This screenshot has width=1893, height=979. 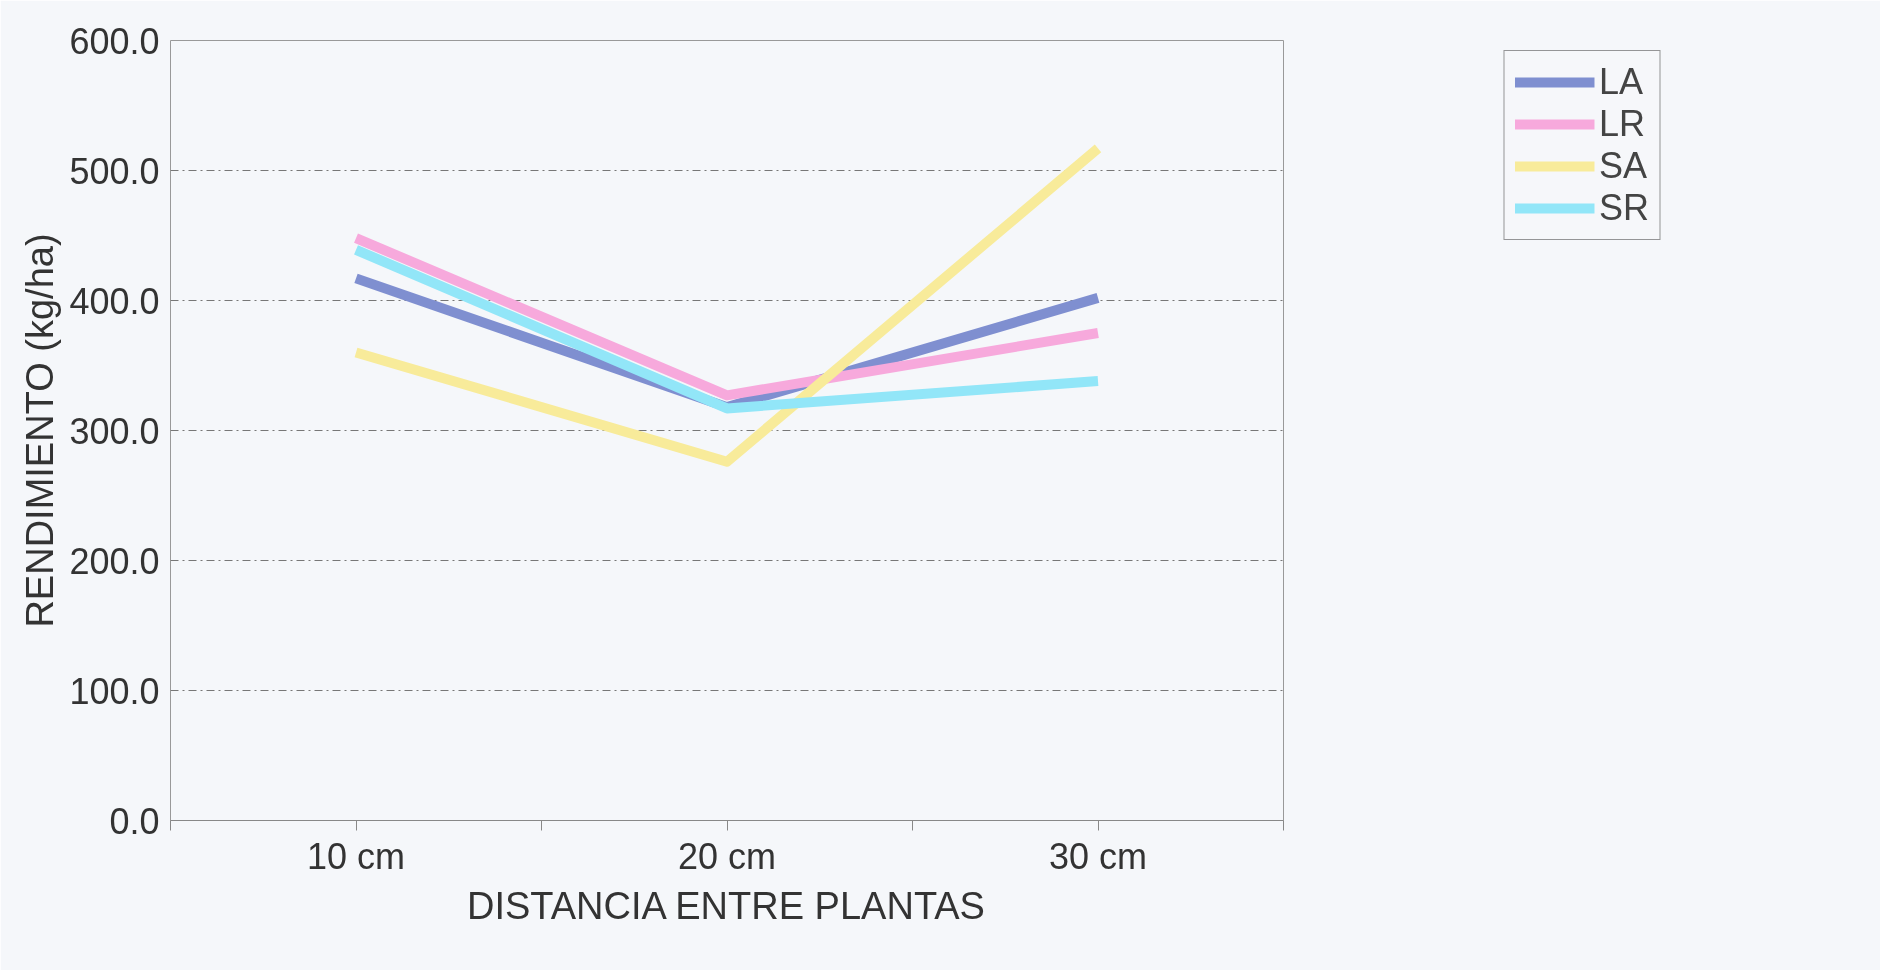 I want to click on y-tick-label: 200.0, so click(x=114, y=561).